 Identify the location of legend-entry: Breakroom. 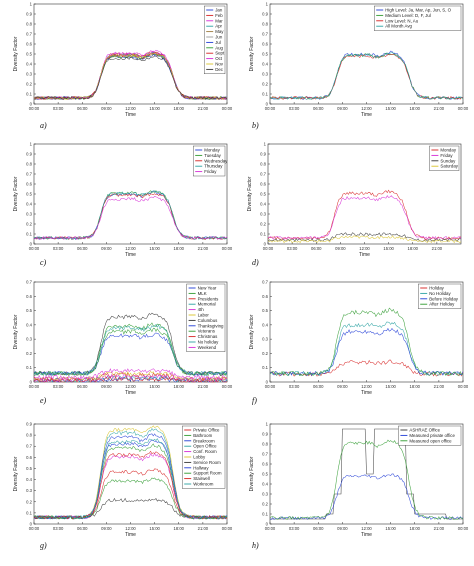
(204, 440).